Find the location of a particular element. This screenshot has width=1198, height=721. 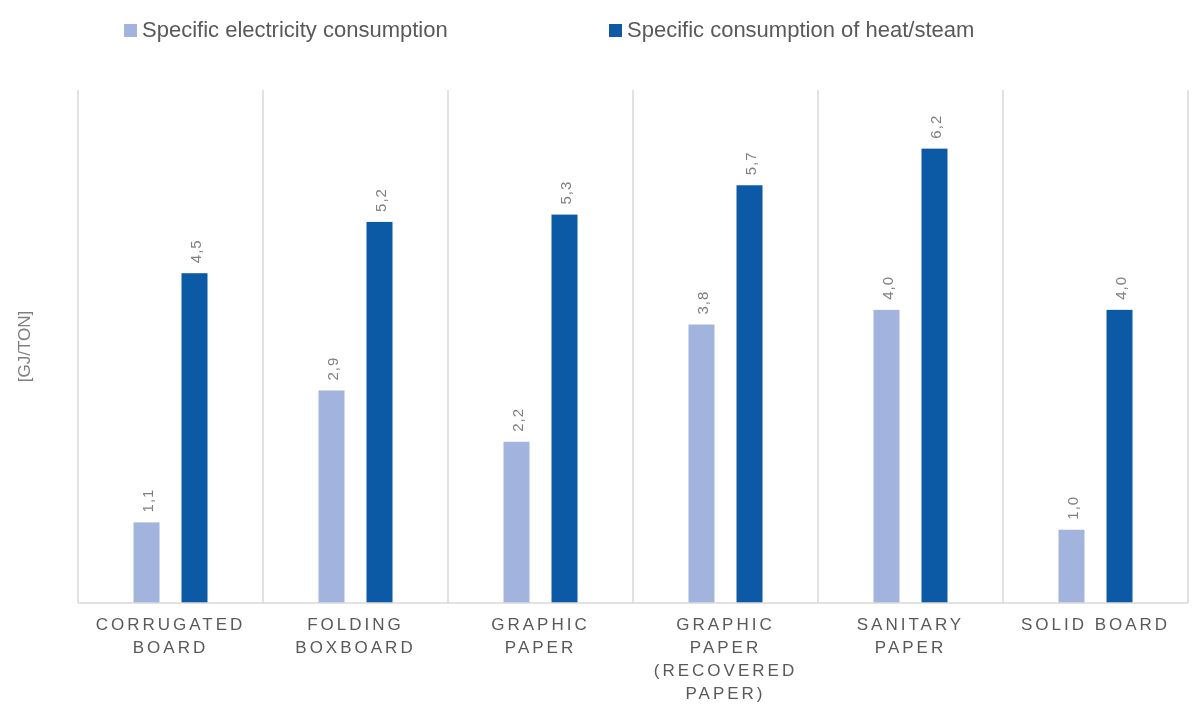

x-tick-label: FOLDING BOXBOARD is located at coordinates (355, 636).